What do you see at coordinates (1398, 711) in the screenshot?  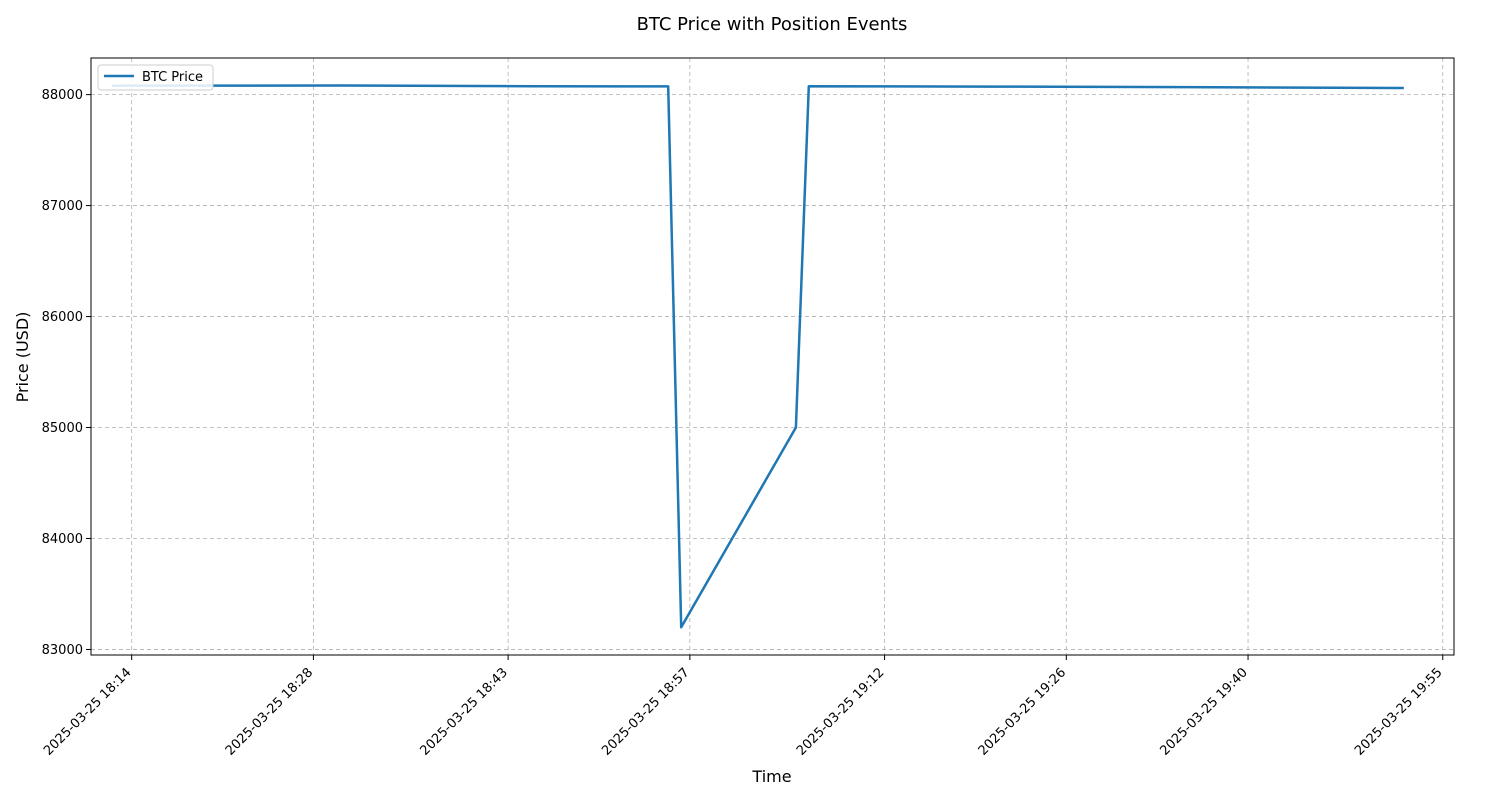 I see `x-tick-label: 2025-03-25 19:55` at bounding box center [1398, 711].